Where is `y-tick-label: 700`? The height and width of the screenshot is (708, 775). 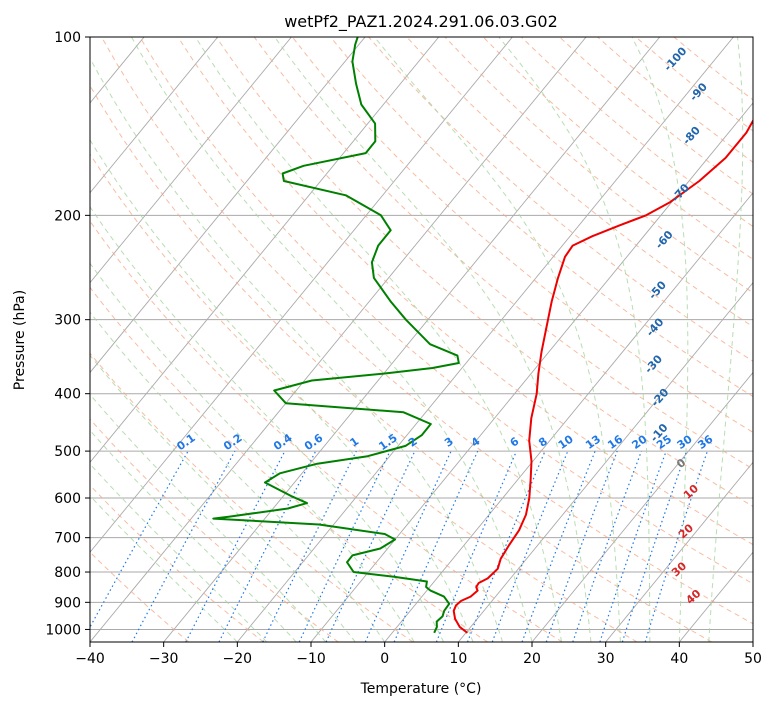 y-tick-label: 700 is located at coordinates (67, 539).